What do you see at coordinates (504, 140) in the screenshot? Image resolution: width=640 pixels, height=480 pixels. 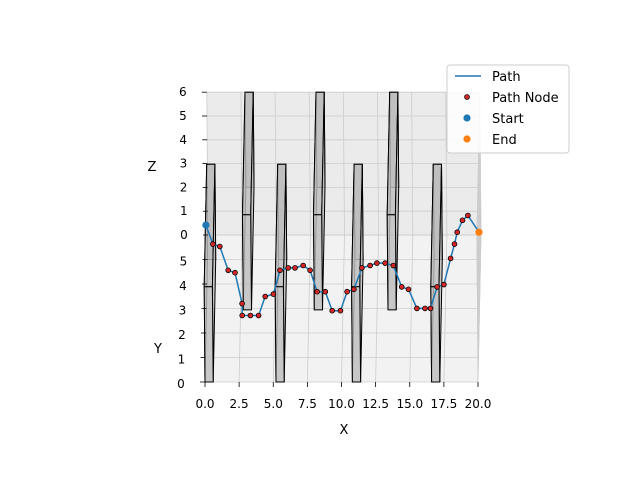 I see `legend-label: End` at bounding box center [504, 140].